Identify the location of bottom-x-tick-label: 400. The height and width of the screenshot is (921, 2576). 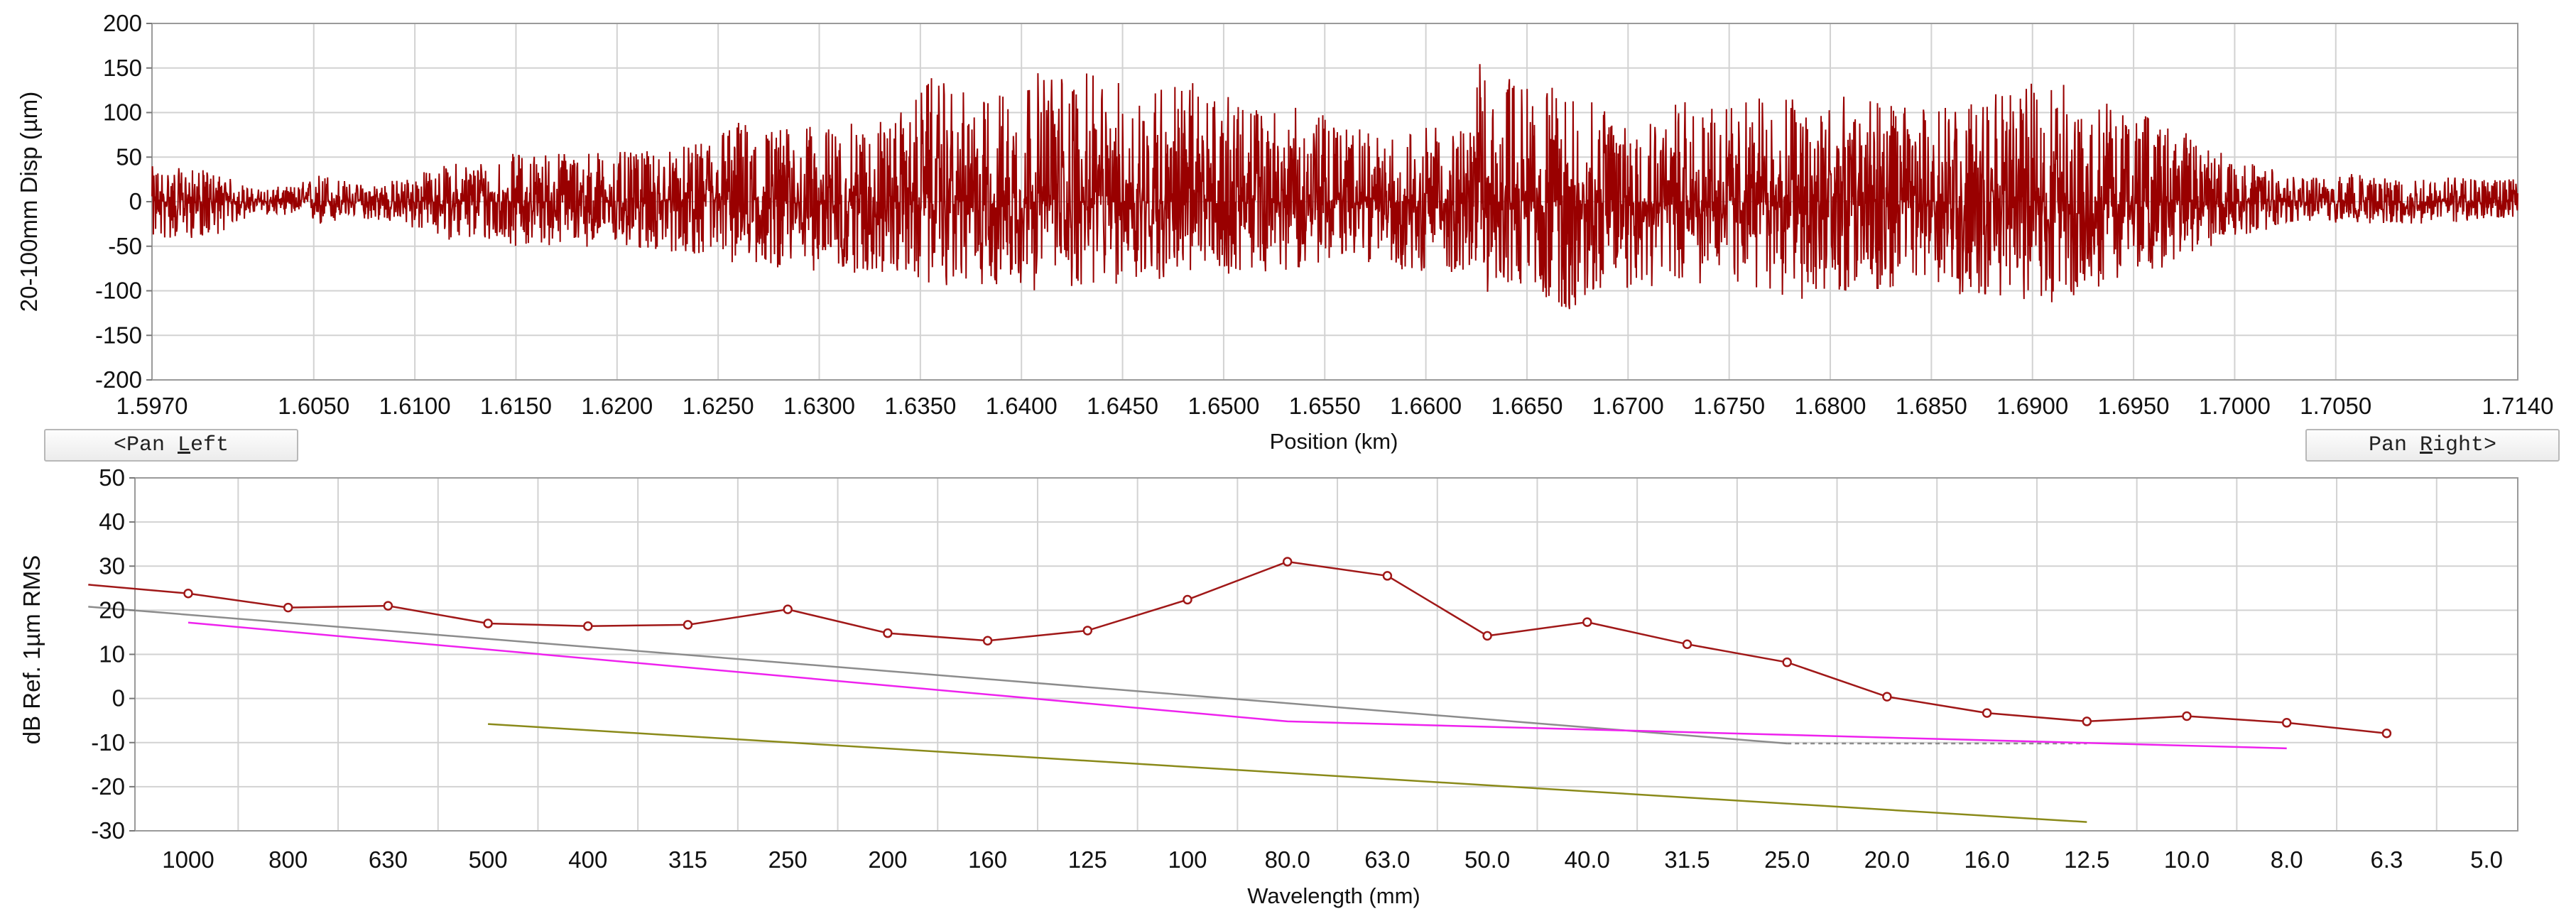
(587, 859).